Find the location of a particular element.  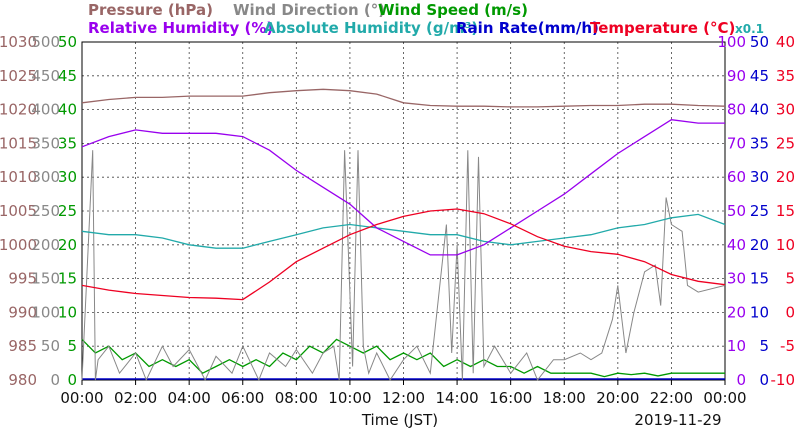

wind-direction-tick-label: 100 is located at coordinates (45, 312).